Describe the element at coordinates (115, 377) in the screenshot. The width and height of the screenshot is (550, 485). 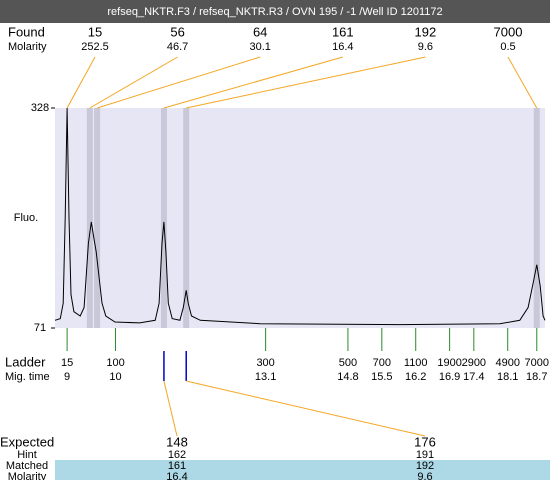
I see `ladder-time: 10` at that location.